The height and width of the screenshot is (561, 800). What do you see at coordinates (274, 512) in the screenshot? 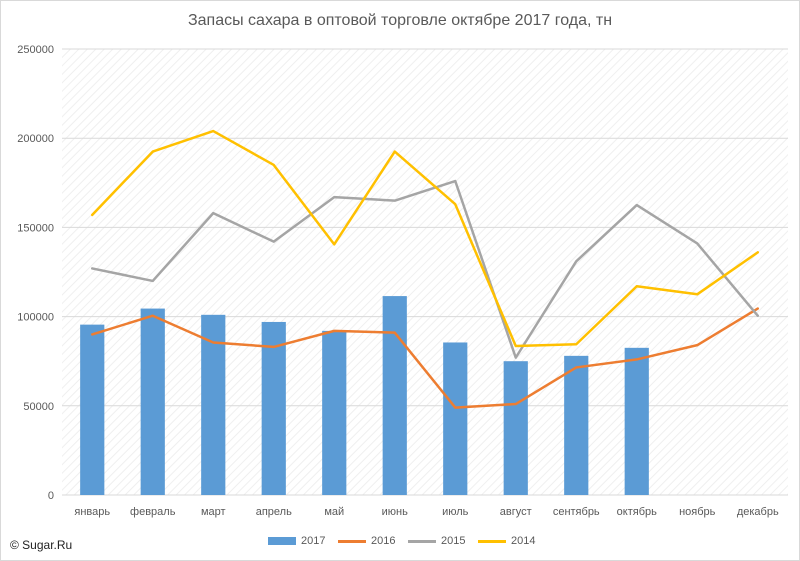
I see `x-tick-label: апрель` at bounding box center [274, 512].